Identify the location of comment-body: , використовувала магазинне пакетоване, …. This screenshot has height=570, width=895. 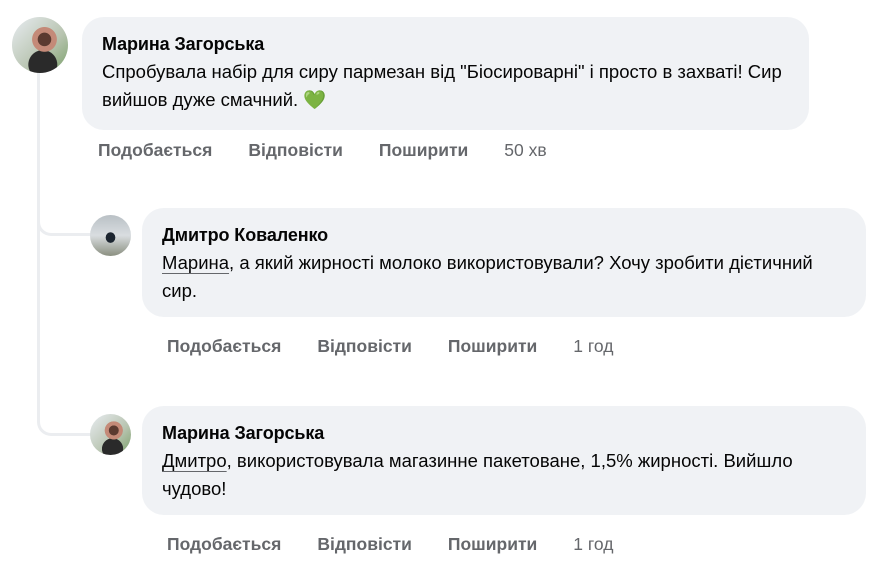
(477, 474).